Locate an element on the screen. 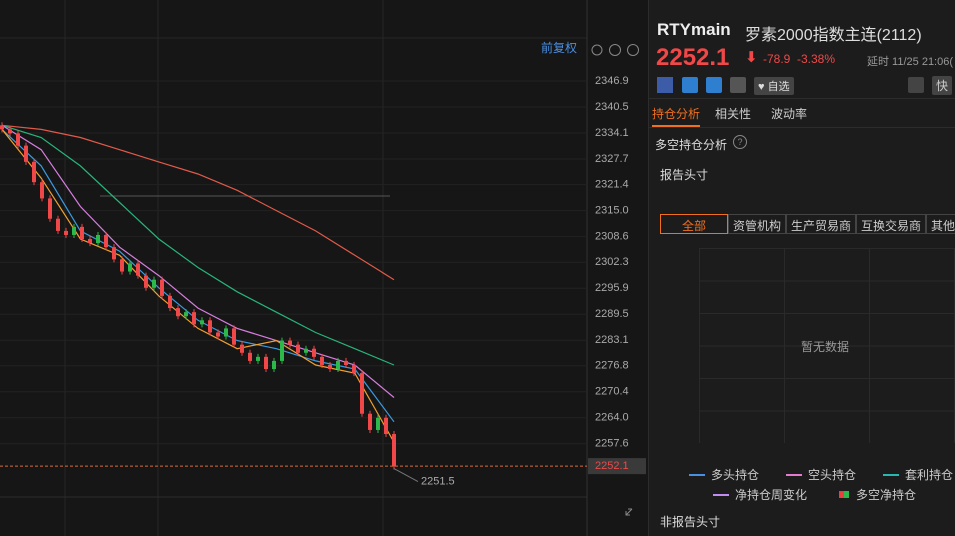  adjust-button: 前复权 is located at coordinates (559, 47).